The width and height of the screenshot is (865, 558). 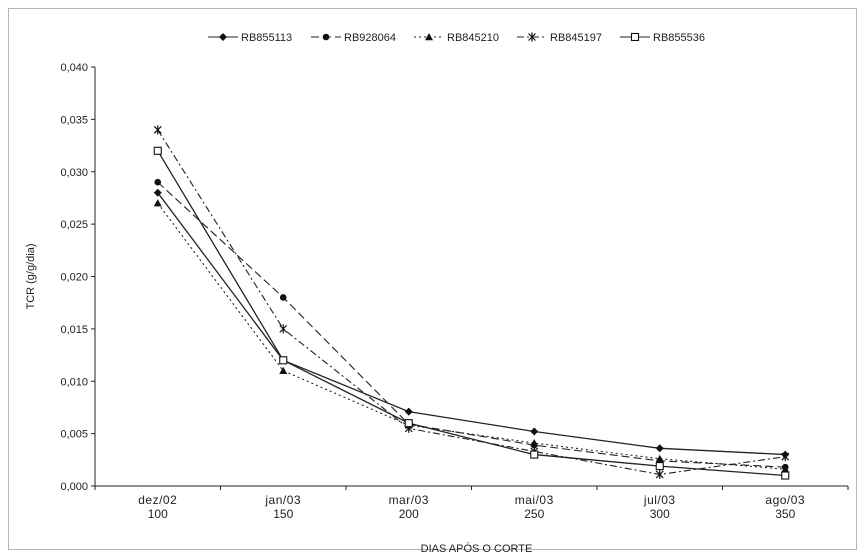 What do you see at coordinates (74, 225) in the screenshot?
I see `y-tick-label: 0,025` at bounding box center [74, 225].